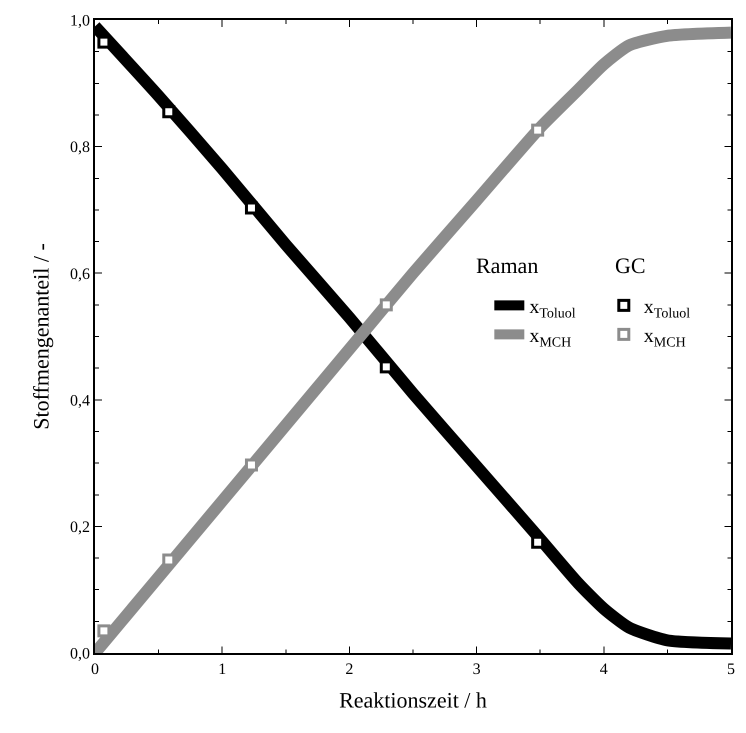  Describe the element at coordinates (80, 147) in the screenshot. I see `y-tick-label: 0,8` at that location.